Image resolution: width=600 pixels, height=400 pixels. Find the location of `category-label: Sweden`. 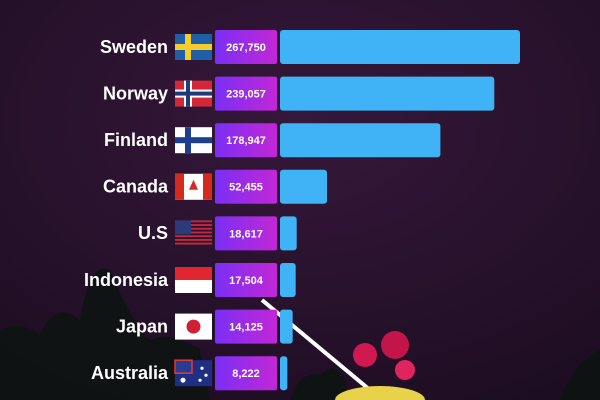

category-label: Sweden is located at coordinates (134, 47).